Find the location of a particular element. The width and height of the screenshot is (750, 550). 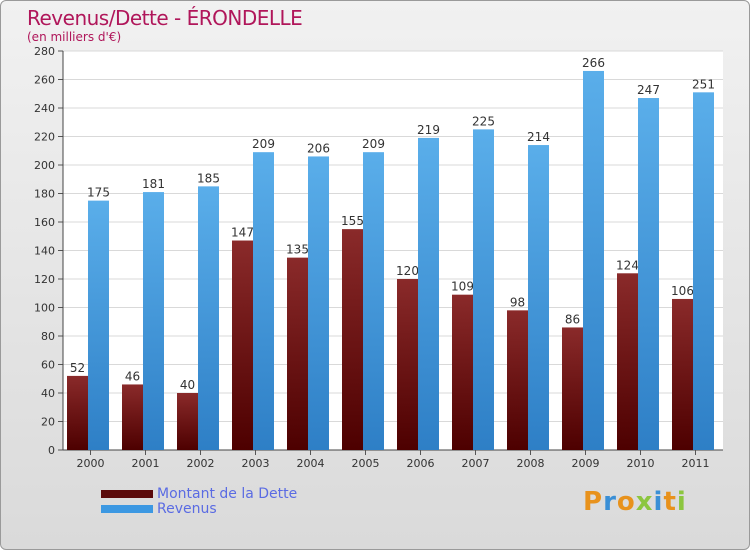

data-label: 46 is located at coordinates (132, 376).